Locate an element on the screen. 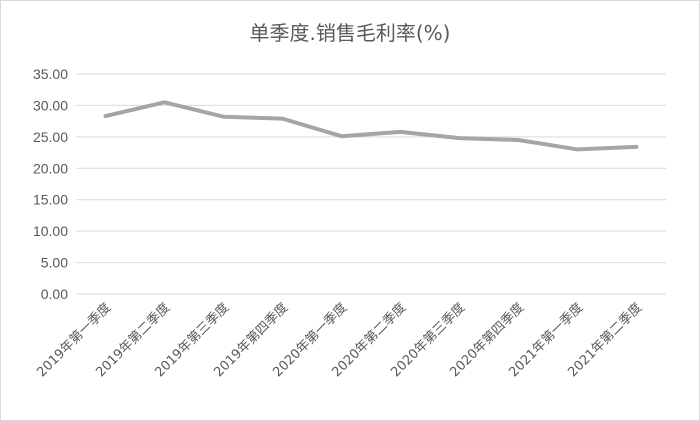 Image resolution: width=700 pixels, height=421 pixels. series-line is located at coordinates (371, 126).